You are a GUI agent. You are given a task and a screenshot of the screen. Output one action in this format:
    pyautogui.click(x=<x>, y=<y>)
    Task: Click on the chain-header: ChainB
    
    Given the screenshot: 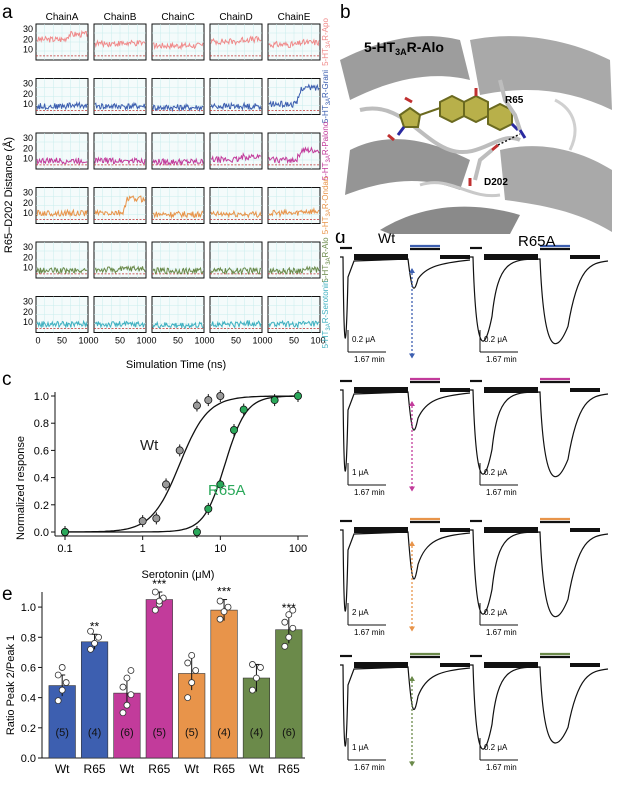 What is the action you would take?
    pyautogui.click(x=120, y=17)
    